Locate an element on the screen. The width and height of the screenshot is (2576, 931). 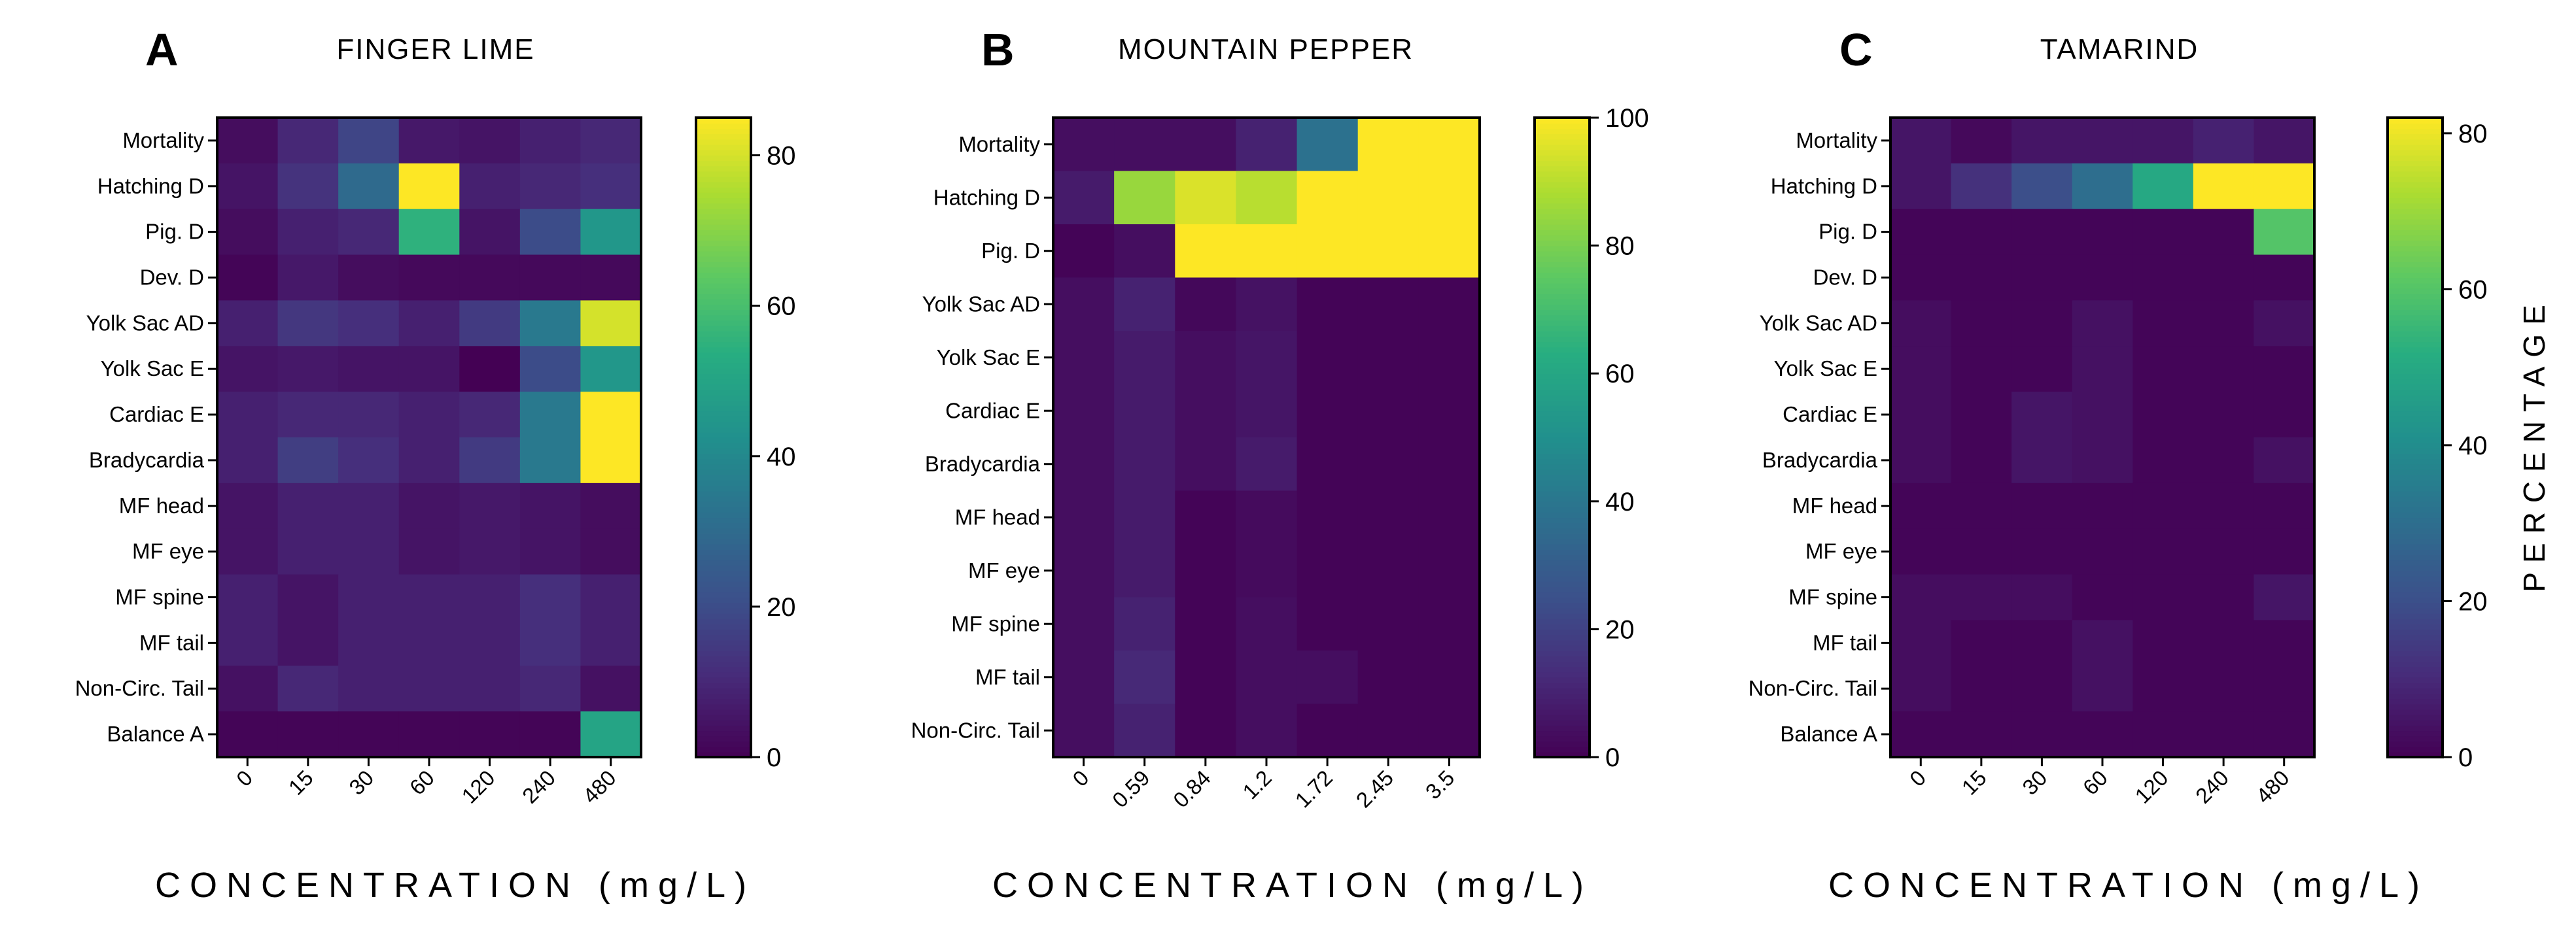
panel-title: MOUNTAIN PEPPER is located at coordinates (1266, 49).